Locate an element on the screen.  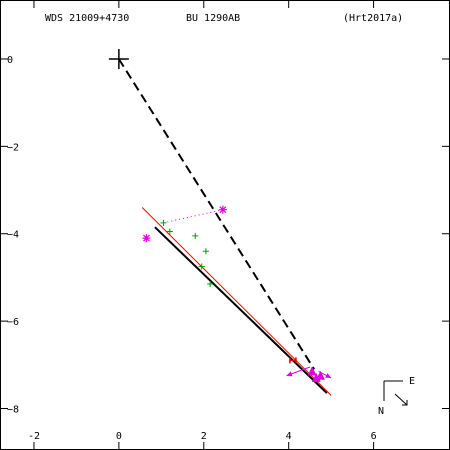
compass: E N is located at coordinates (396, 396).